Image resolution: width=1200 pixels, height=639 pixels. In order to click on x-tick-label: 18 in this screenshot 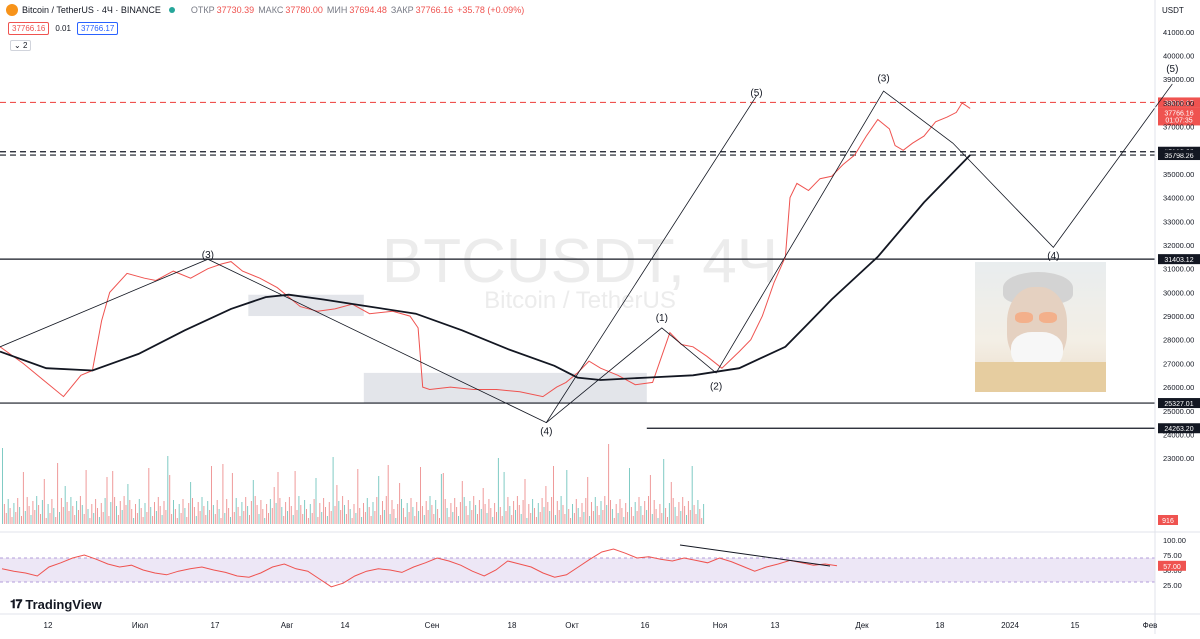, I will do `click(940, 625)`.